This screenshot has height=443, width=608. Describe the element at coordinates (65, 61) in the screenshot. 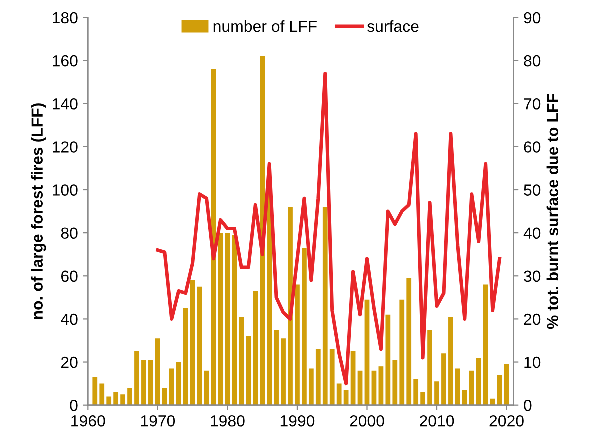

I see `y-tick-label: 160` at that location.